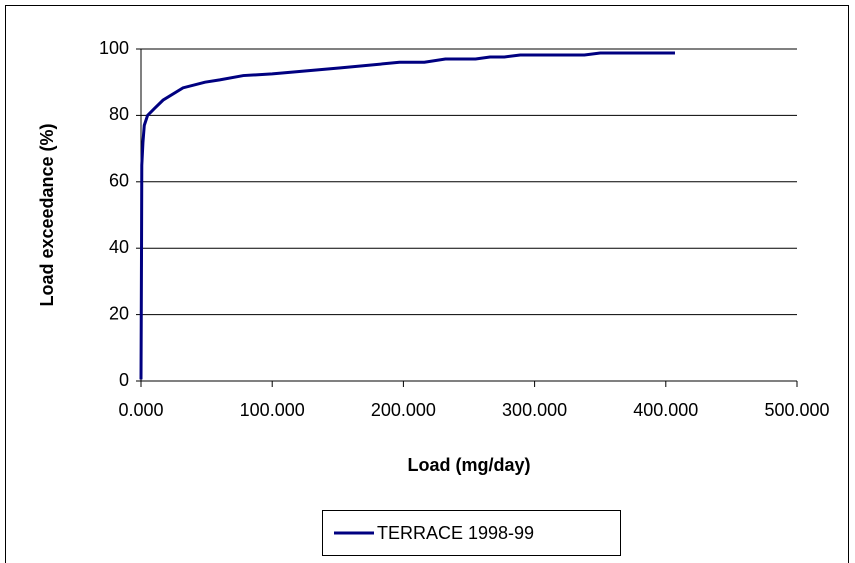 This screenshot has width=855, height=563. Describe the element at coordinates (403, 410) in the screenshot. I see `x-tick-label: 200.000` at that location.